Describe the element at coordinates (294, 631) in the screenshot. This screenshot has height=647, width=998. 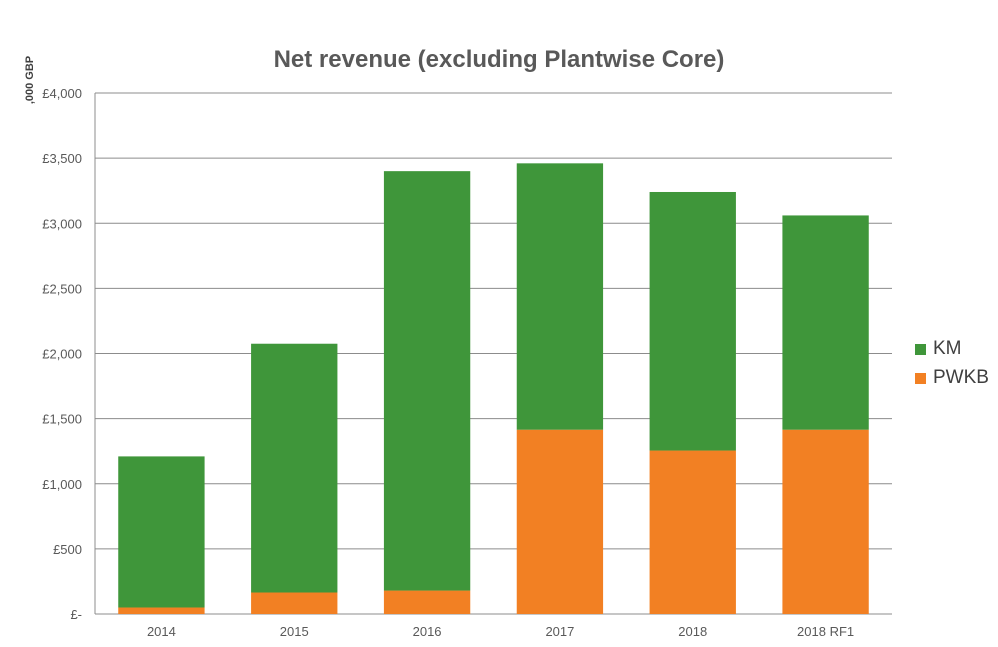
I see `x-tick-label: 2015` at that location.